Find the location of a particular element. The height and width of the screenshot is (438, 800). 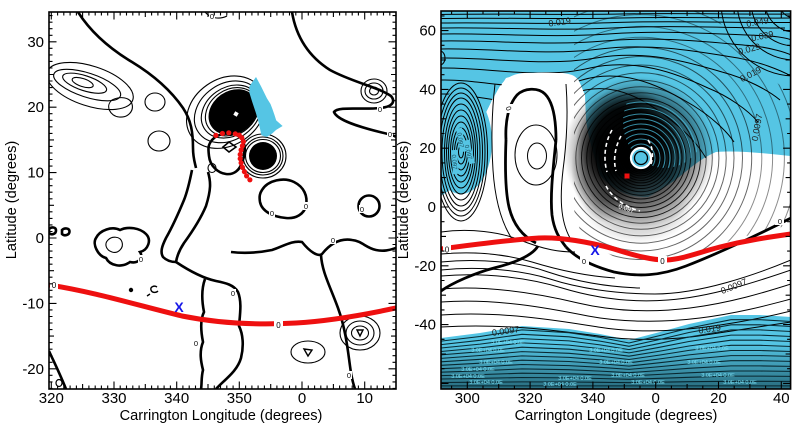

svg-text: -40 is located at coordinates (425, 325).